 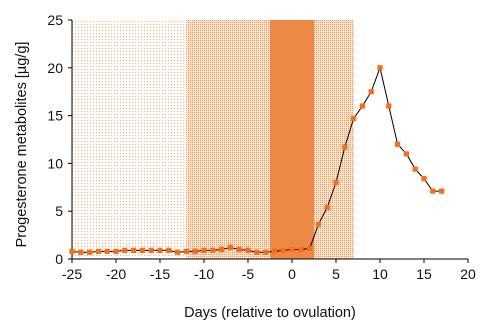 I want to click on y-tick-label: 5, so click(x=59, y=211).